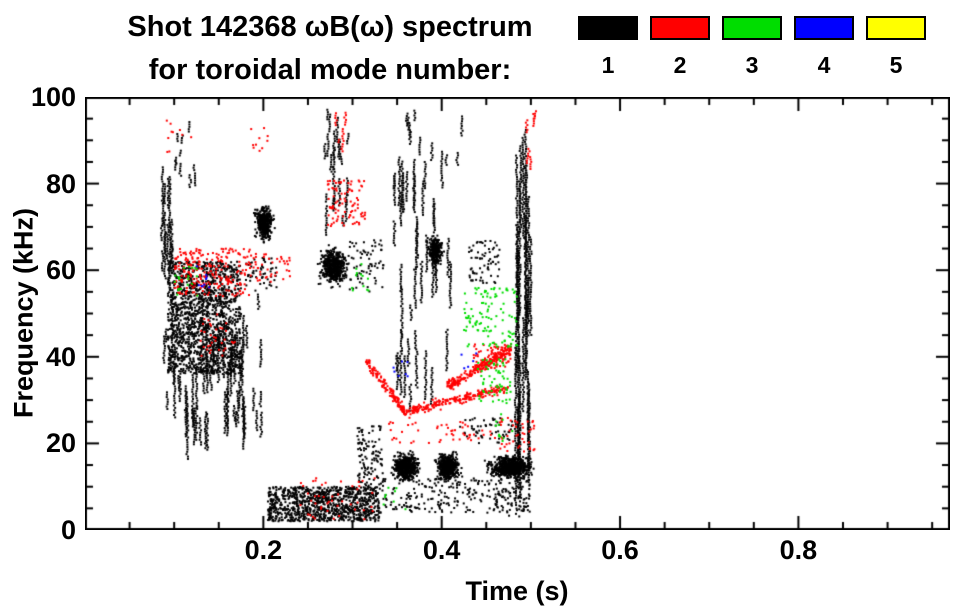  Describe the element at coordinates (68, 530) in the screenshot. I see `y-tick-label: 0` at that location.